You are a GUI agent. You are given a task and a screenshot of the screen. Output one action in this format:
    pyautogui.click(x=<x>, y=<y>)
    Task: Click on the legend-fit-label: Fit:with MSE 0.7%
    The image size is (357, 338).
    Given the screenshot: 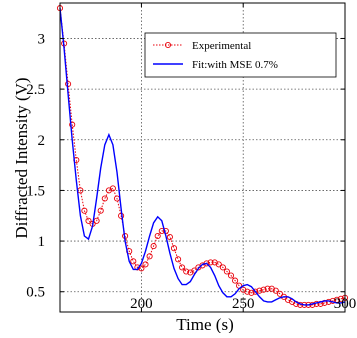 What is the action you would take?
    pyautogui.click(x=235, y=65)
    